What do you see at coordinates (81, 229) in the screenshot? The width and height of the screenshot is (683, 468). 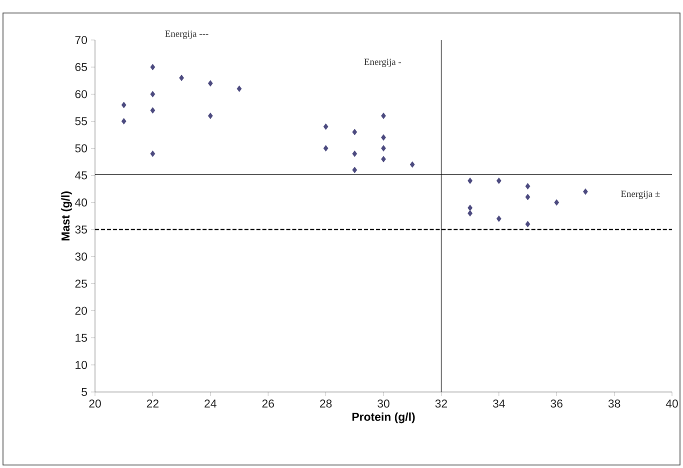 I see `y-tick-label: 35` at bounding box center [81, 229].